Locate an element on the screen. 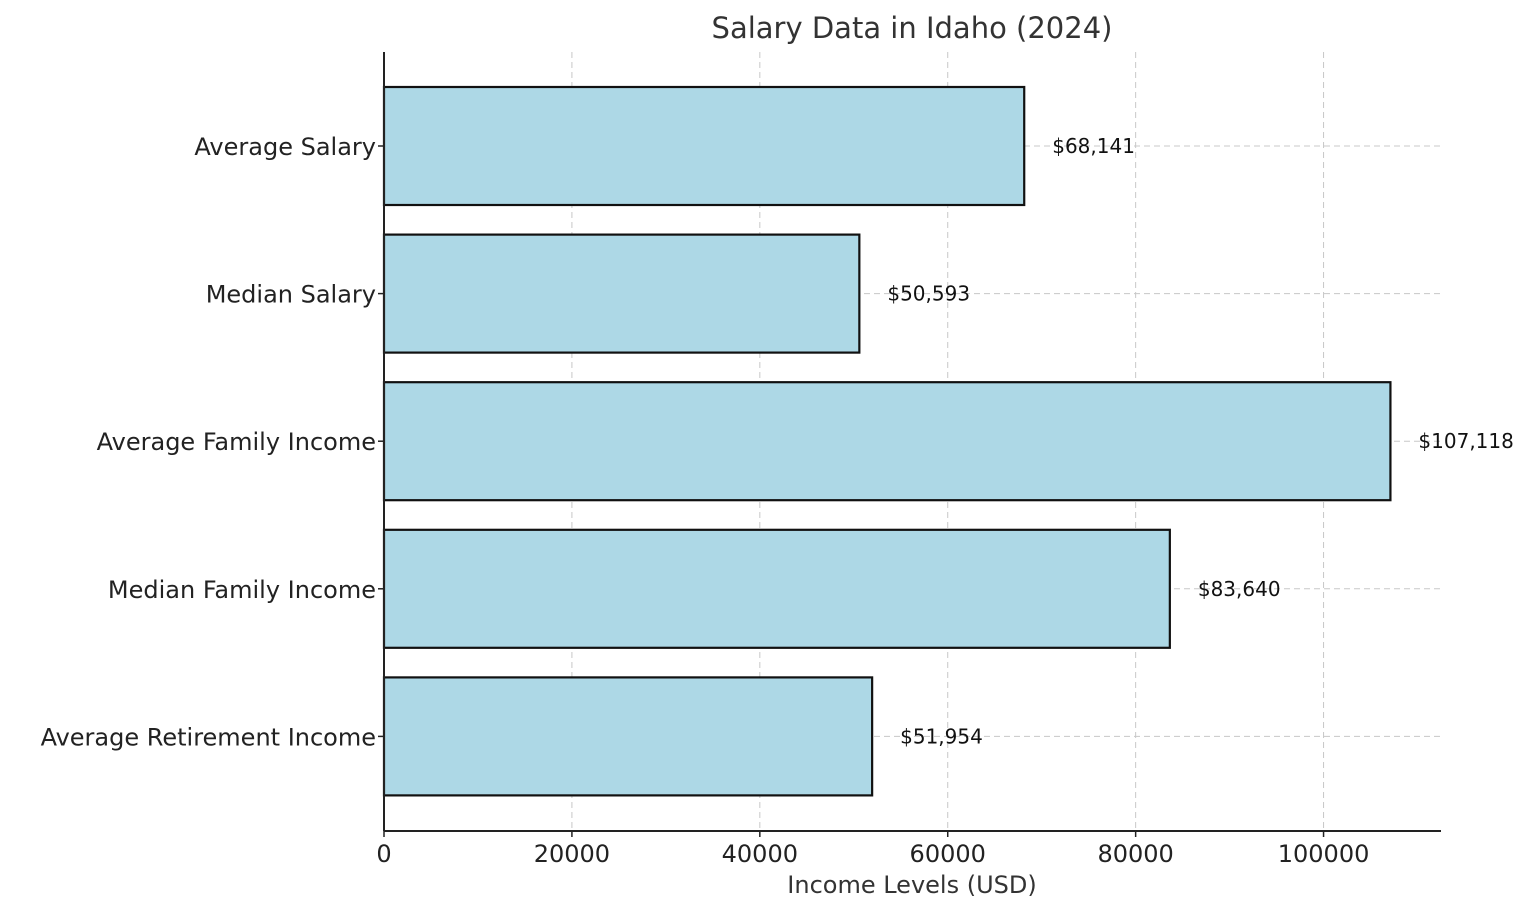  category-label: Average Retirement Income is located at coordinates (208, 737).